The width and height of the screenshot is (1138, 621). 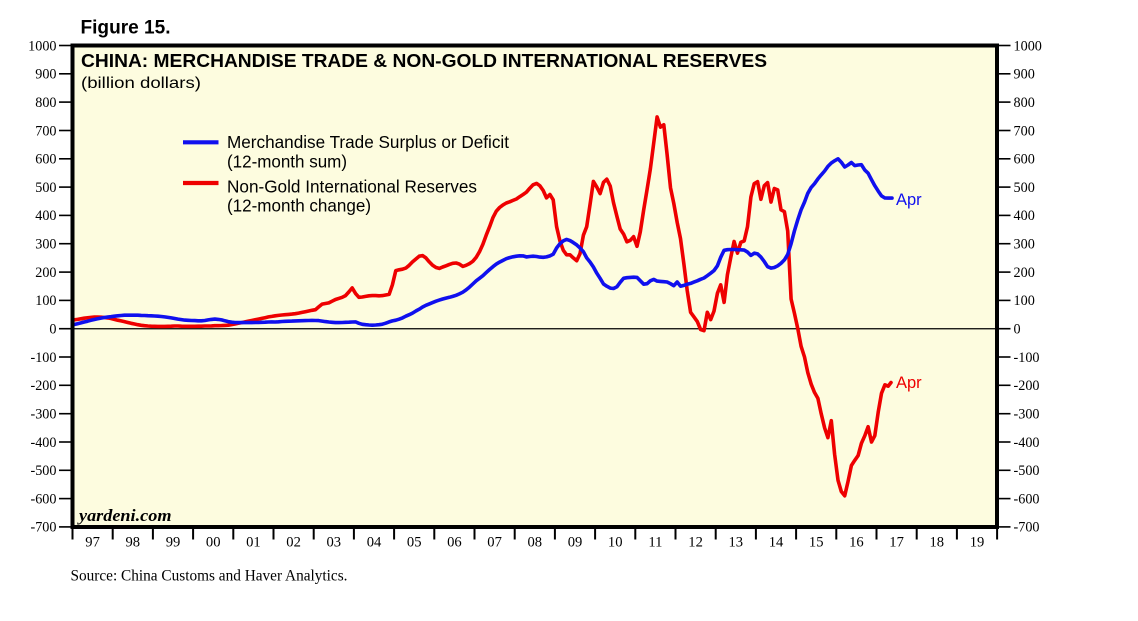 What do you see at coordinates (937, 543) in the screenshot?
I see `svg-text: 18` at bounding box center [937, 543].